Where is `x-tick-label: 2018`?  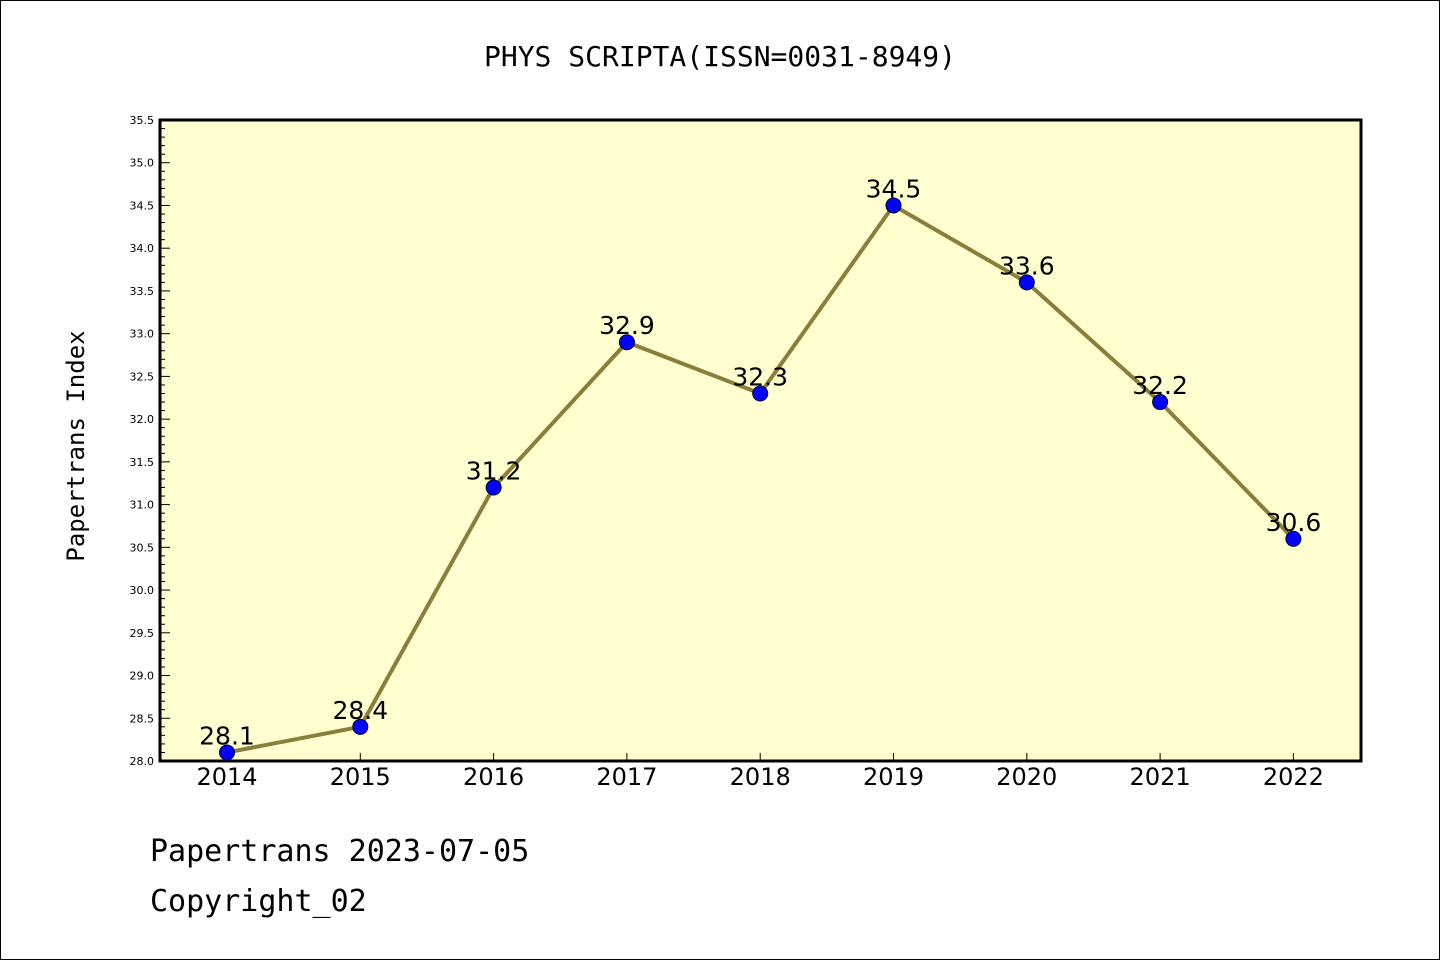
x-tick-label: 2018 is located at coordinates (760, 777).